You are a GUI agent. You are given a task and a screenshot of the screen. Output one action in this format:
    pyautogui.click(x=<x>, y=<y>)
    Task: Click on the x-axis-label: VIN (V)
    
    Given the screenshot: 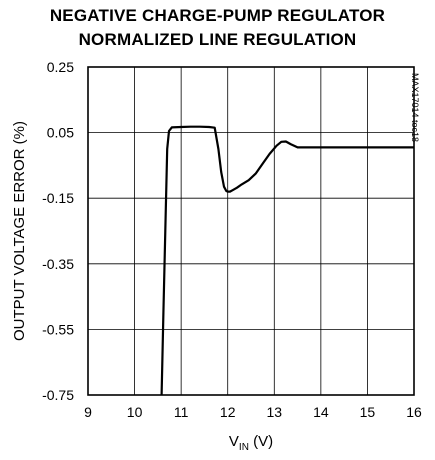 What is the action you would take?
    pyautogui.click(x=251, y=443)
    